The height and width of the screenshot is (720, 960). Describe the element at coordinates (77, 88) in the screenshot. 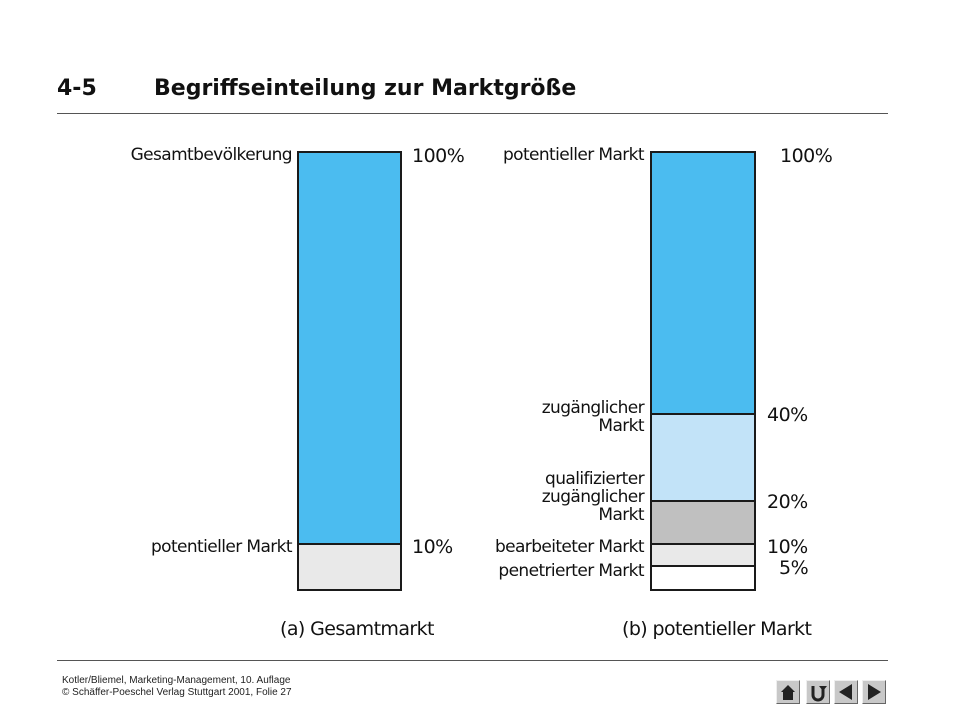

I see `slide-number: 4-5` at that location.